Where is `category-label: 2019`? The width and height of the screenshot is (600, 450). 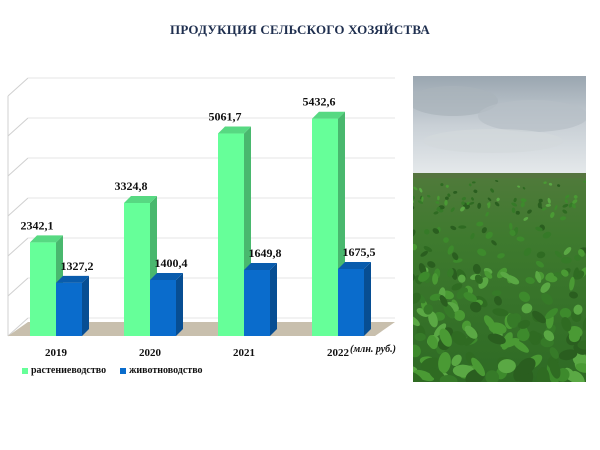 category-label: 2019 is located at coordinates (56, 353).